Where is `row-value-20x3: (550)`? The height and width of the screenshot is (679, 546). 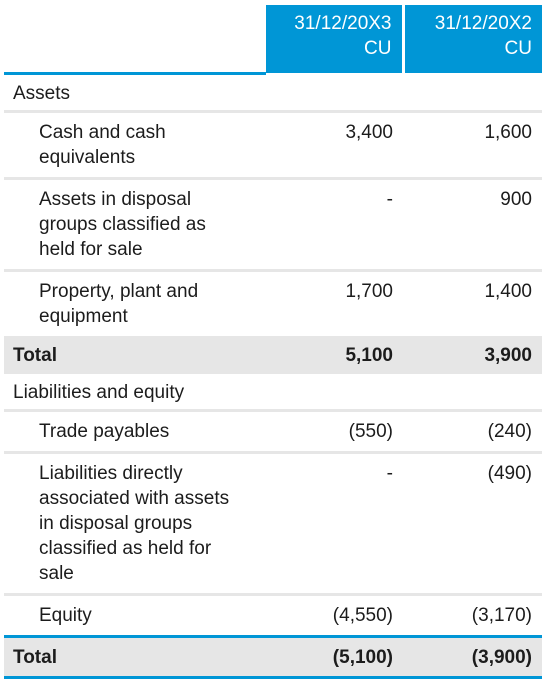
row-value-20x3: (550) is located at coordinates (333, 432).